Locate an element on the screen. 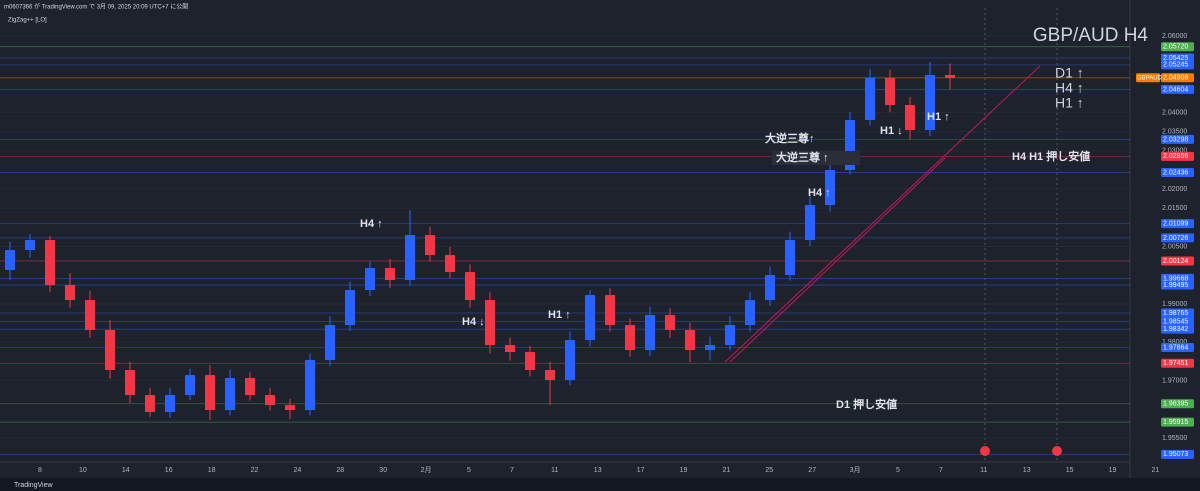 The width and height of the screenshot is (1200, 491). y-tick-label: 2.04000 is located at coordinates (1174, 112).